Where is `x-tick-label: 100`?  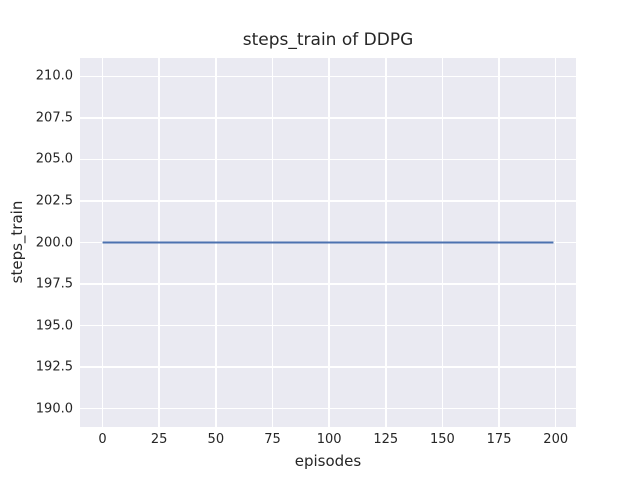 x-tick-label: 100 is located at coordinates (329, 439).